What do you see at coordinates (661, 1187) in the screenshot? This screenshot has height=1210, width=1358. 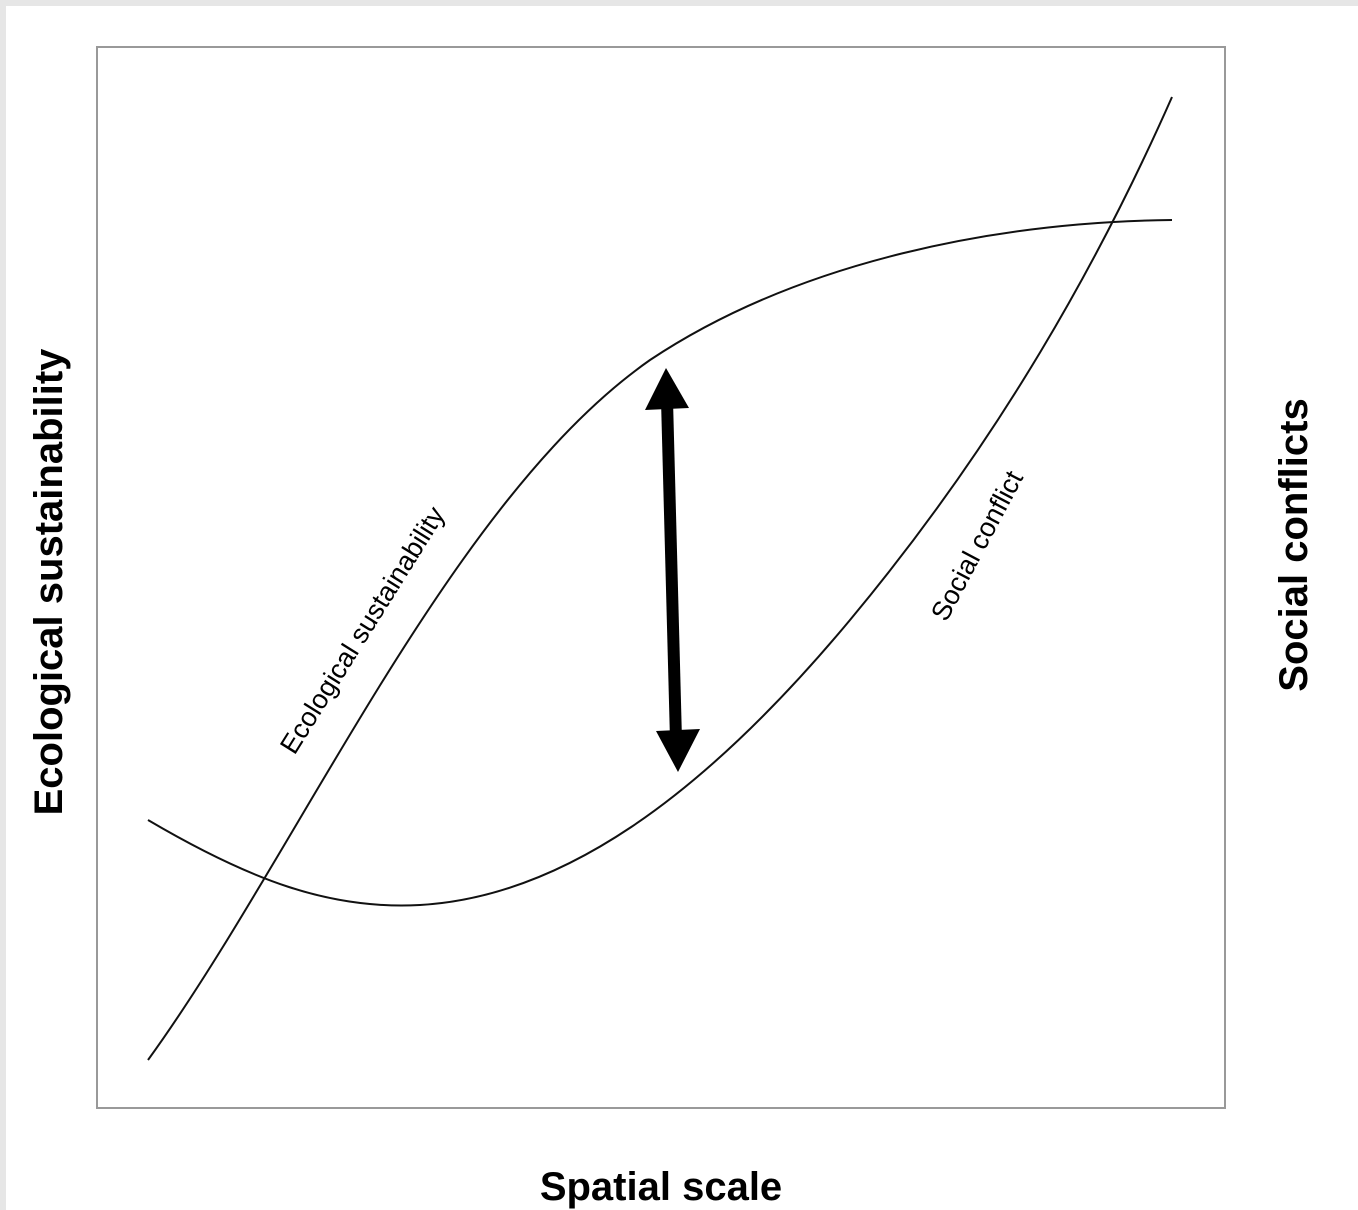 I see `x-axis-label: Spatial scale` at bounding box center [661, 1187].